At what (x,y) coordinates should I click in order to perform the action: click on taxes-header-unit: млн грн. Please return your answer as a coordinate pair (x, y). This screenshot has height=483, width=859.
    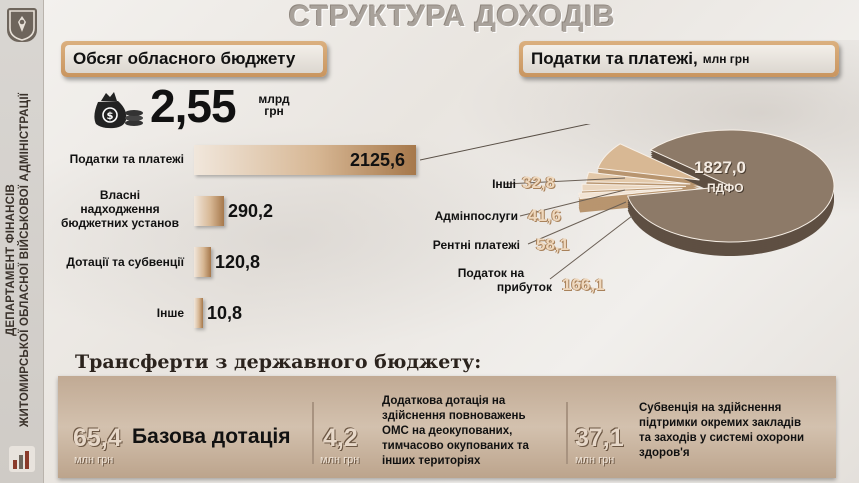
    Looking at the image, I should click on (726, 59).